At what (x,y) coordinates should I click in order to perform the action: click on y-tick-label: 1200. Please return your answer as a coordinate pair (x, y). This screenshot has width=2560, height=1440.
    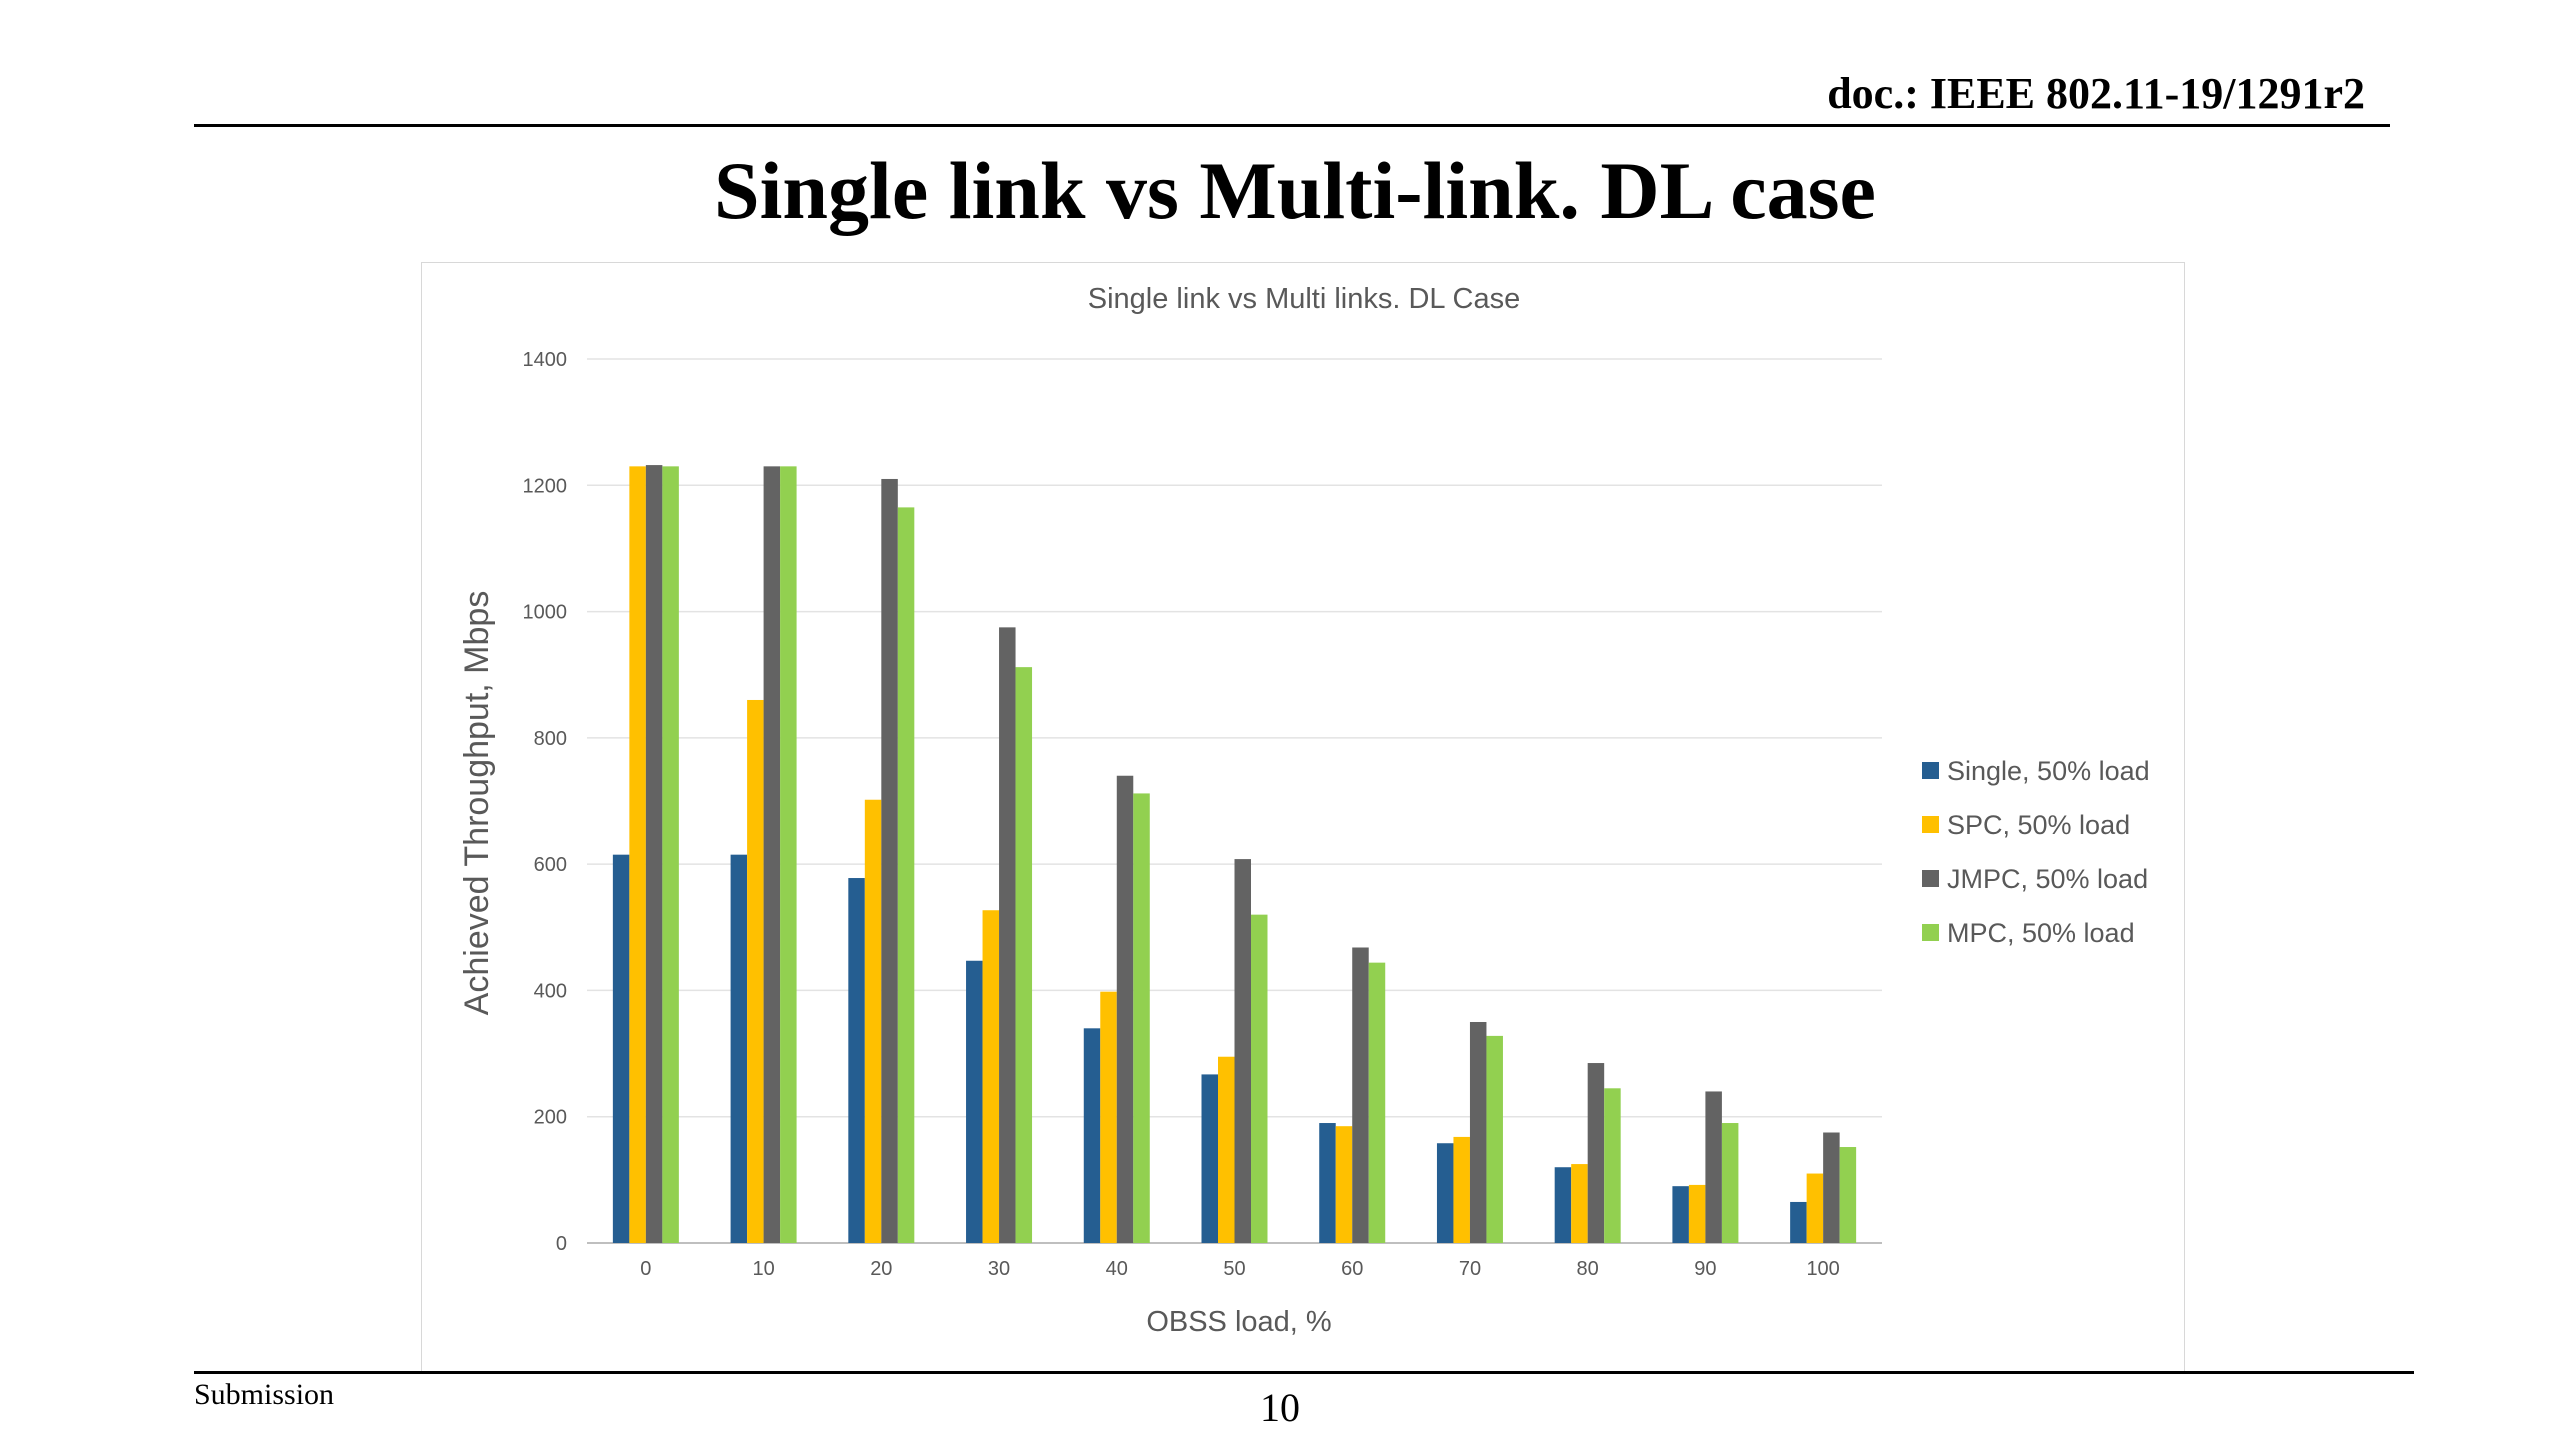
    Looking at the image, I should click on (545, 486).